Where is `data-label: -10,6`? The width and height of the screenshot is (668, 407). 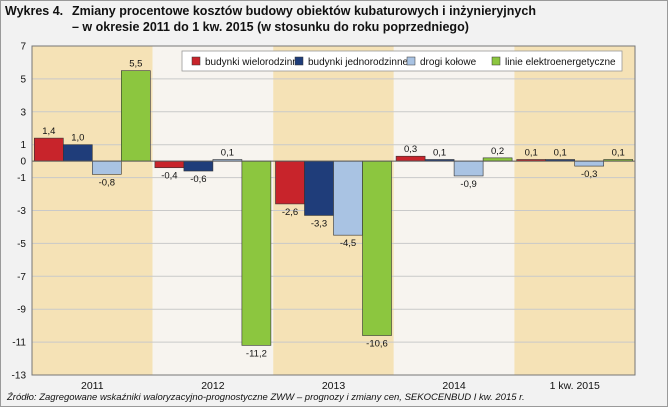 data-label: -10,6 is located at coordinates (377, 344).